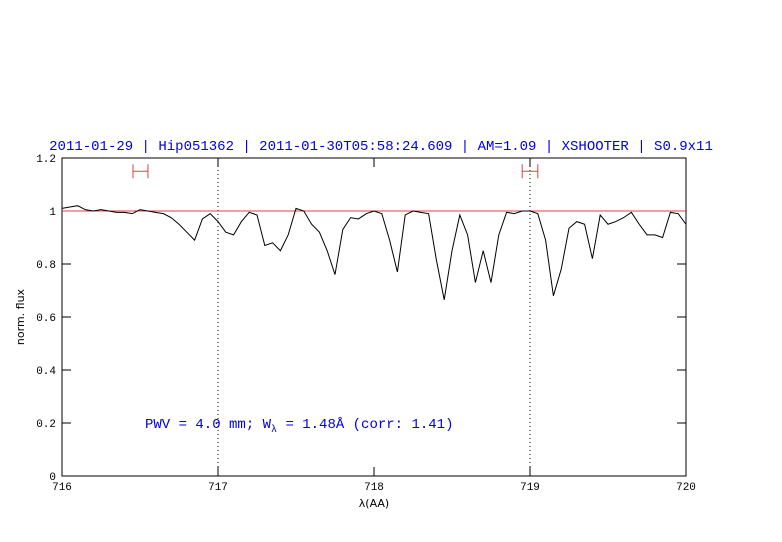  Describe the element at coordinates (52, 478) in the screenshot. I see `y-tick-label: 0` at that location.